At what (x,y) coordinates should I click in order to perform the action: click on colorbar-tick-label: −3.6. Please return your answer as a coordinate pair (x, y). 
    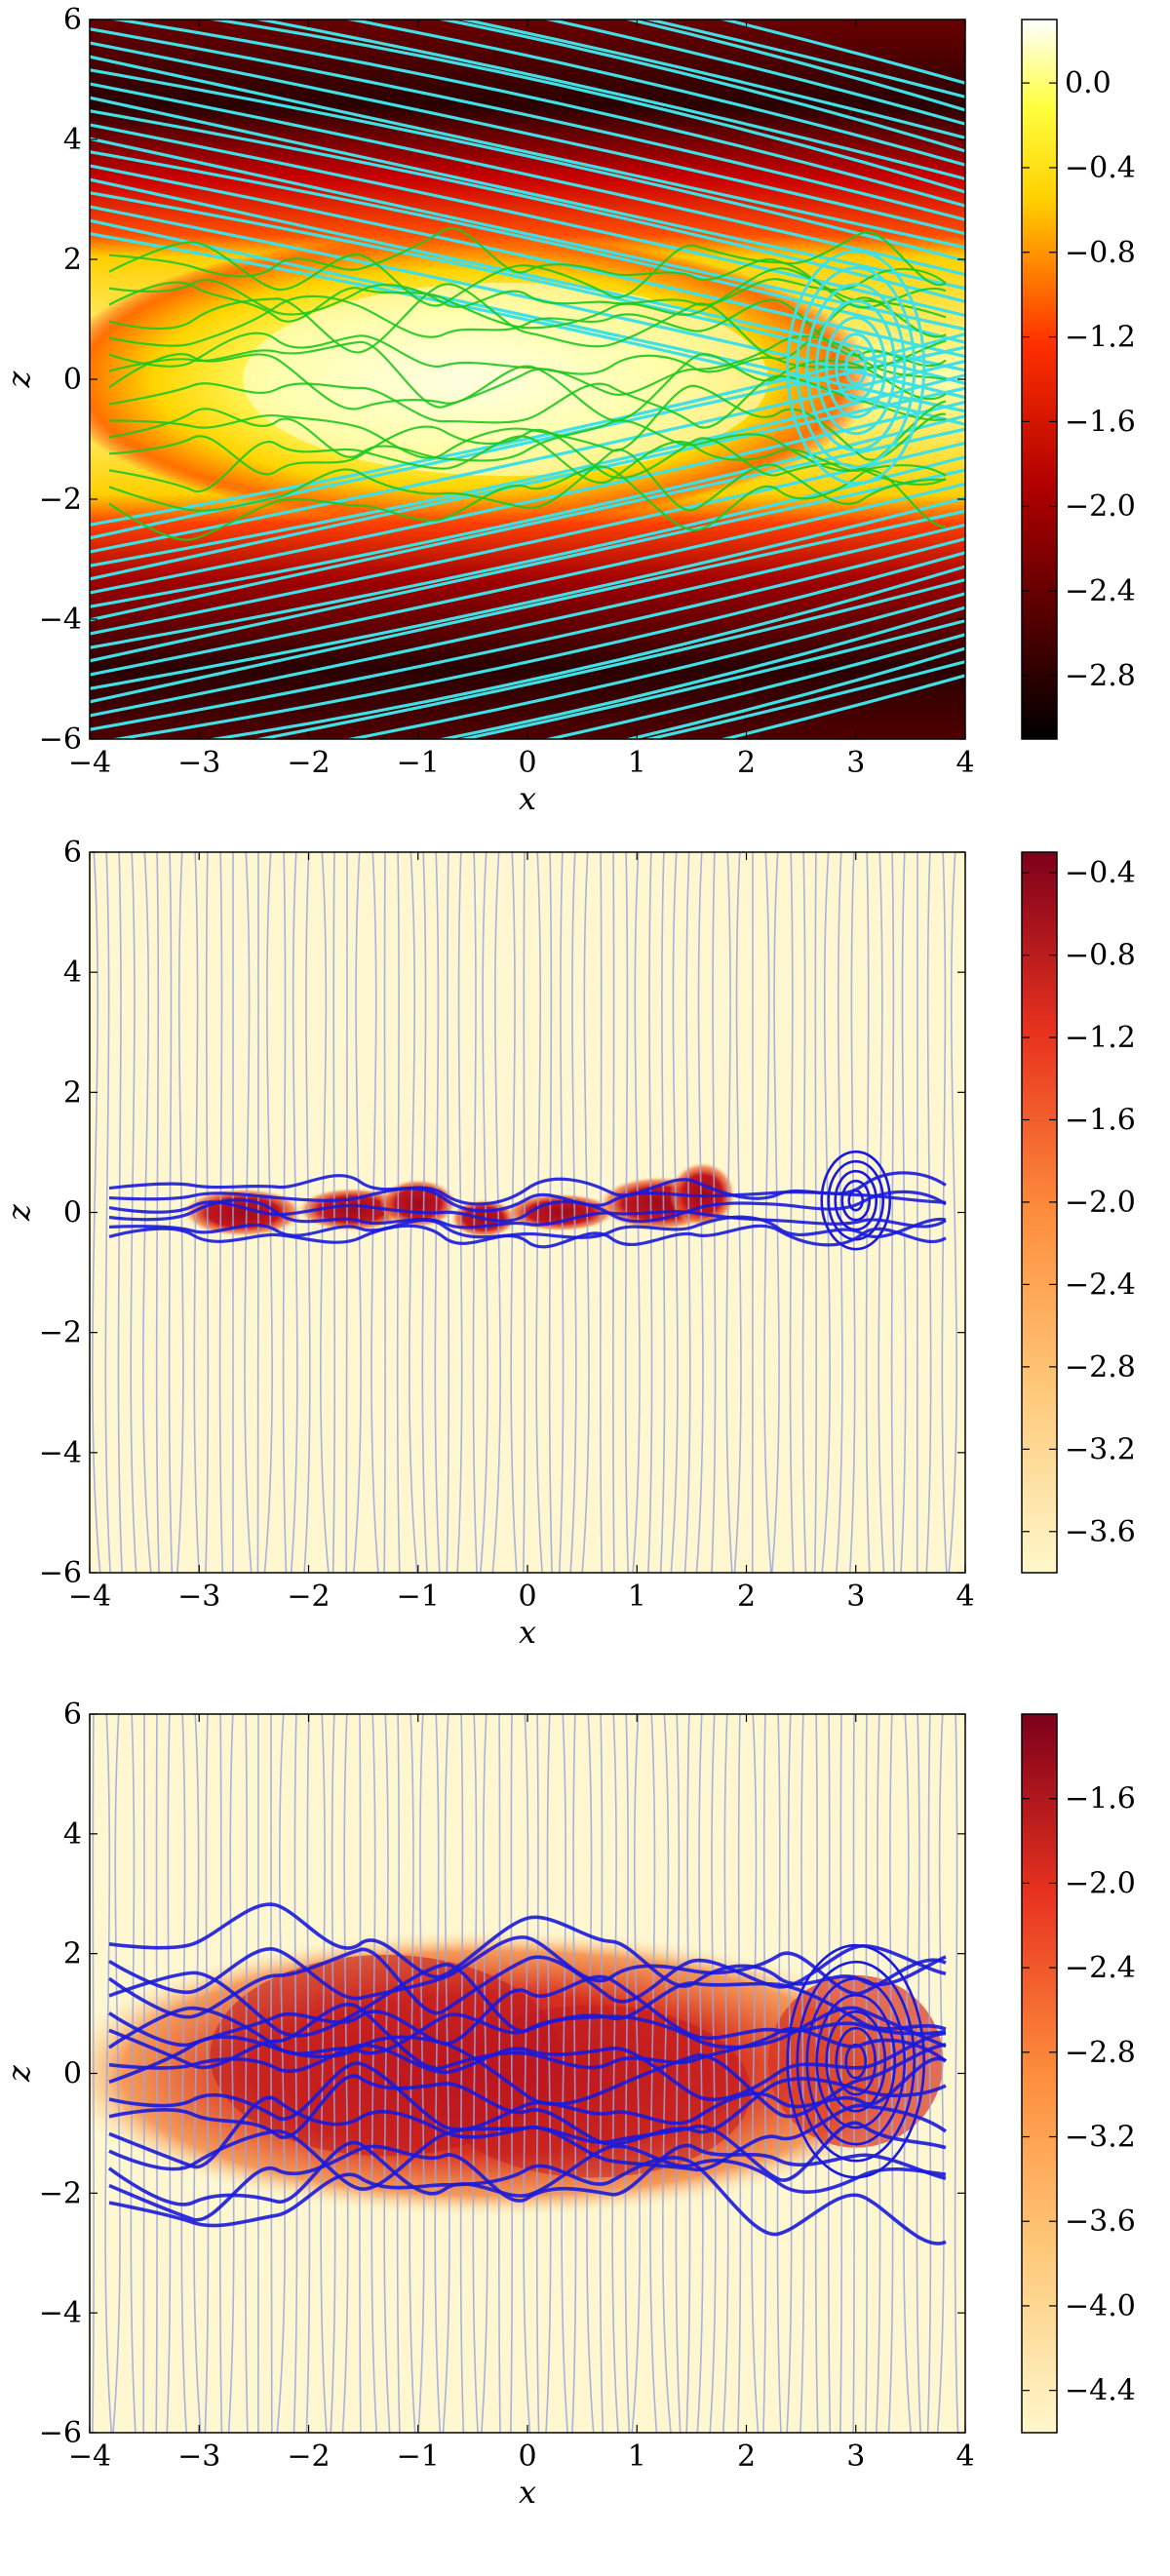
    Looking at the image, I should click on (1100, 2222).